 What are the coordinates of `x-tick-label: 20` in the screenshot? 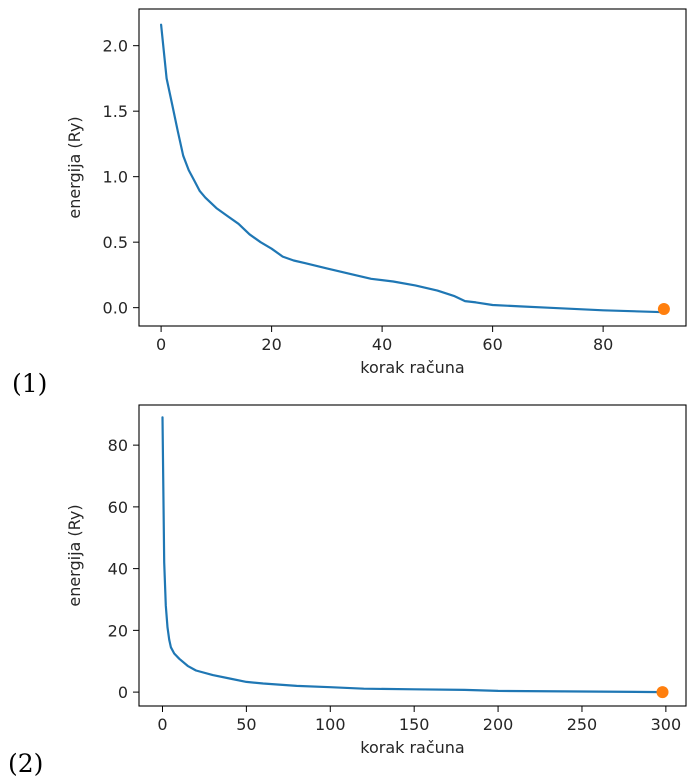 It's located at (271, 344).